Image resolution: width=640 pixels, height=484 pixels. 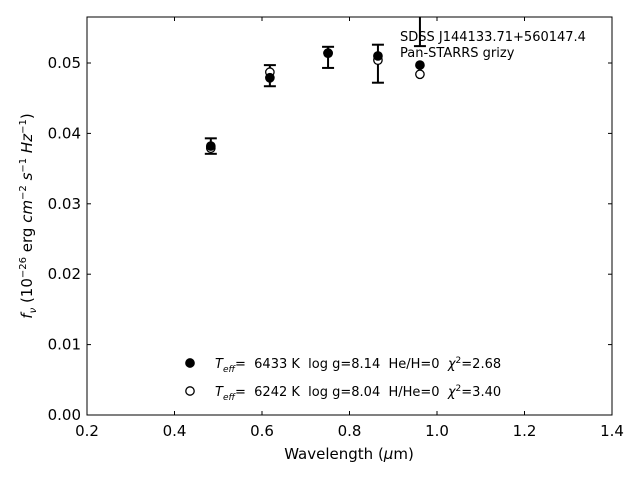 What do you see at coordinates (420, 74) in the screenshot?
I see `model-point-open` at bounding box center [420, 74].